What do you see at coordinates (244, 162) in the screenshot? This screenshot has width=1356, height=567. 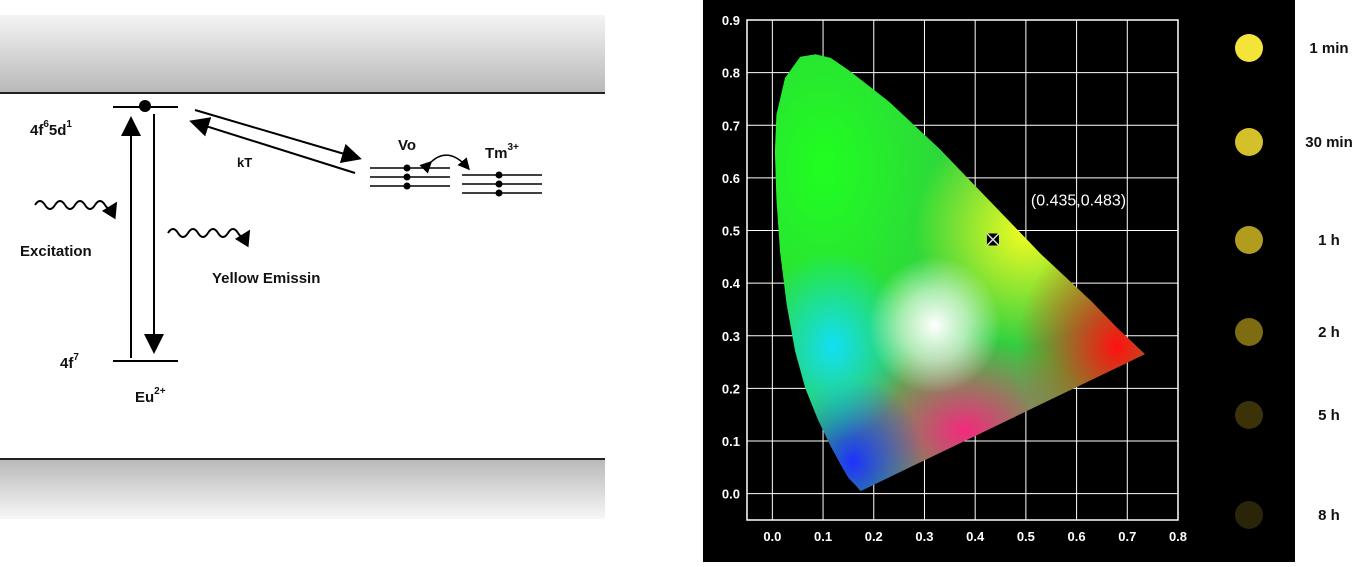 I see `kt-label: kT` at bounding box center [244, 162].